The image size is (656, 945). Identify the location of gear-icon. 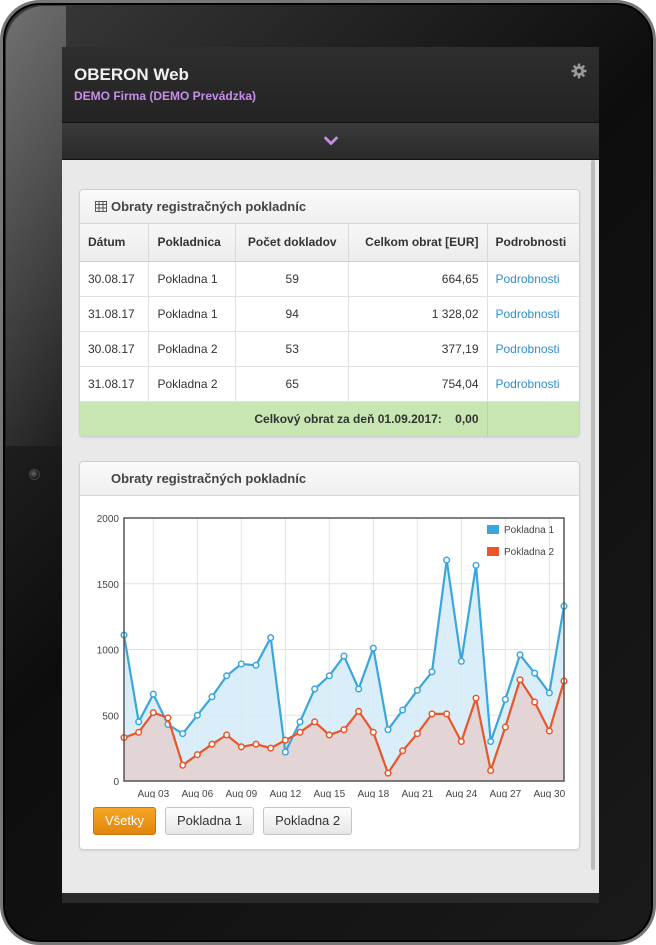
(579, 71).